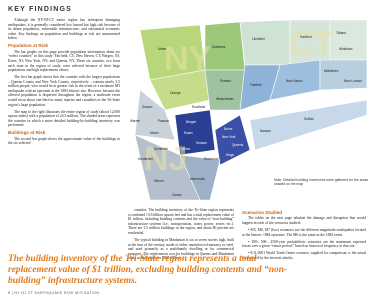 The width and height of the screenshot is (375, 300). What do you see at coordinates (28, 46) in the screenshot?
I see `section-heading: Population at Risk` at bounding box center [28, 46].